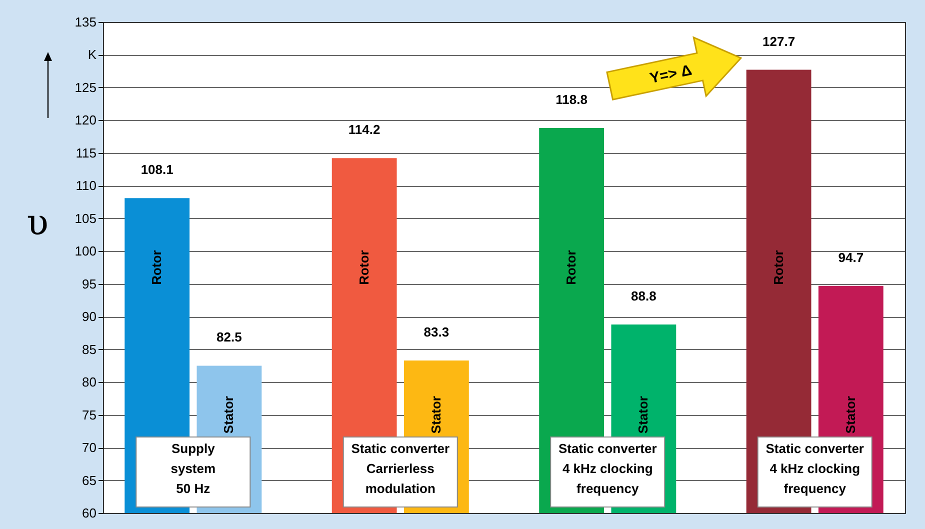 Image resolution: width=925 pixels, height=529 pixels. Describe the element at coordinates (85, 22) in the screenshot. I see `y-tick-label: 135` at that location.